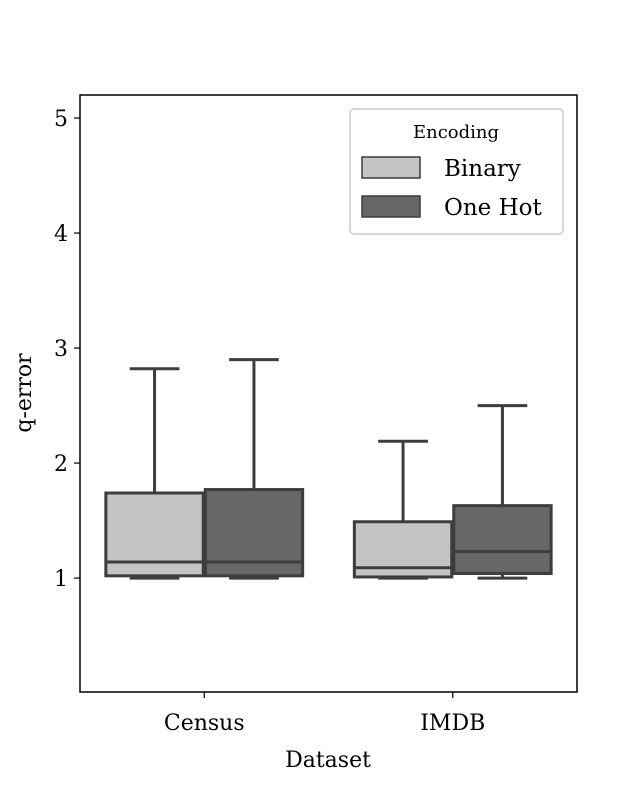  I want to click on box-census-one-hot, so click(254, 469).